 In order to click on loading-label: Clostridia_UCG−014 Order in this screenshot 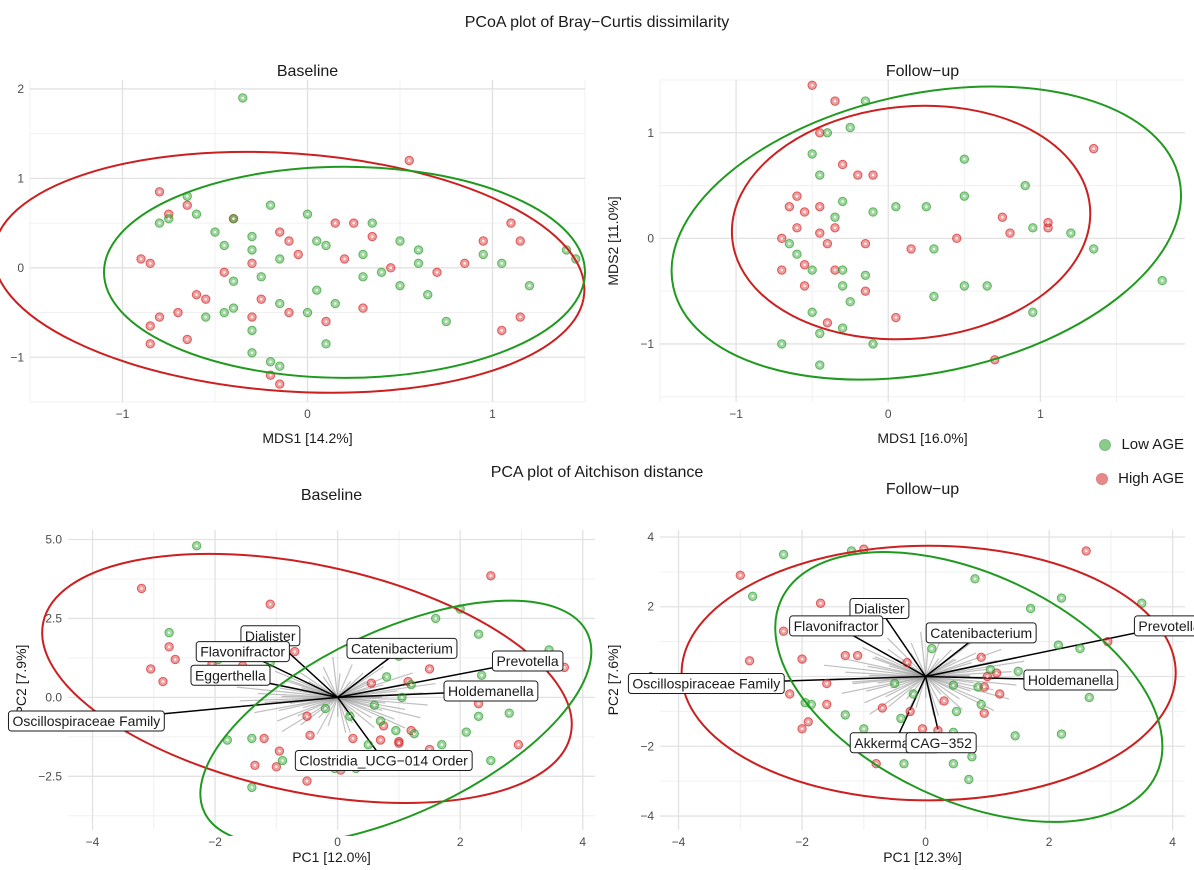, I will do `click(383, 761)`.